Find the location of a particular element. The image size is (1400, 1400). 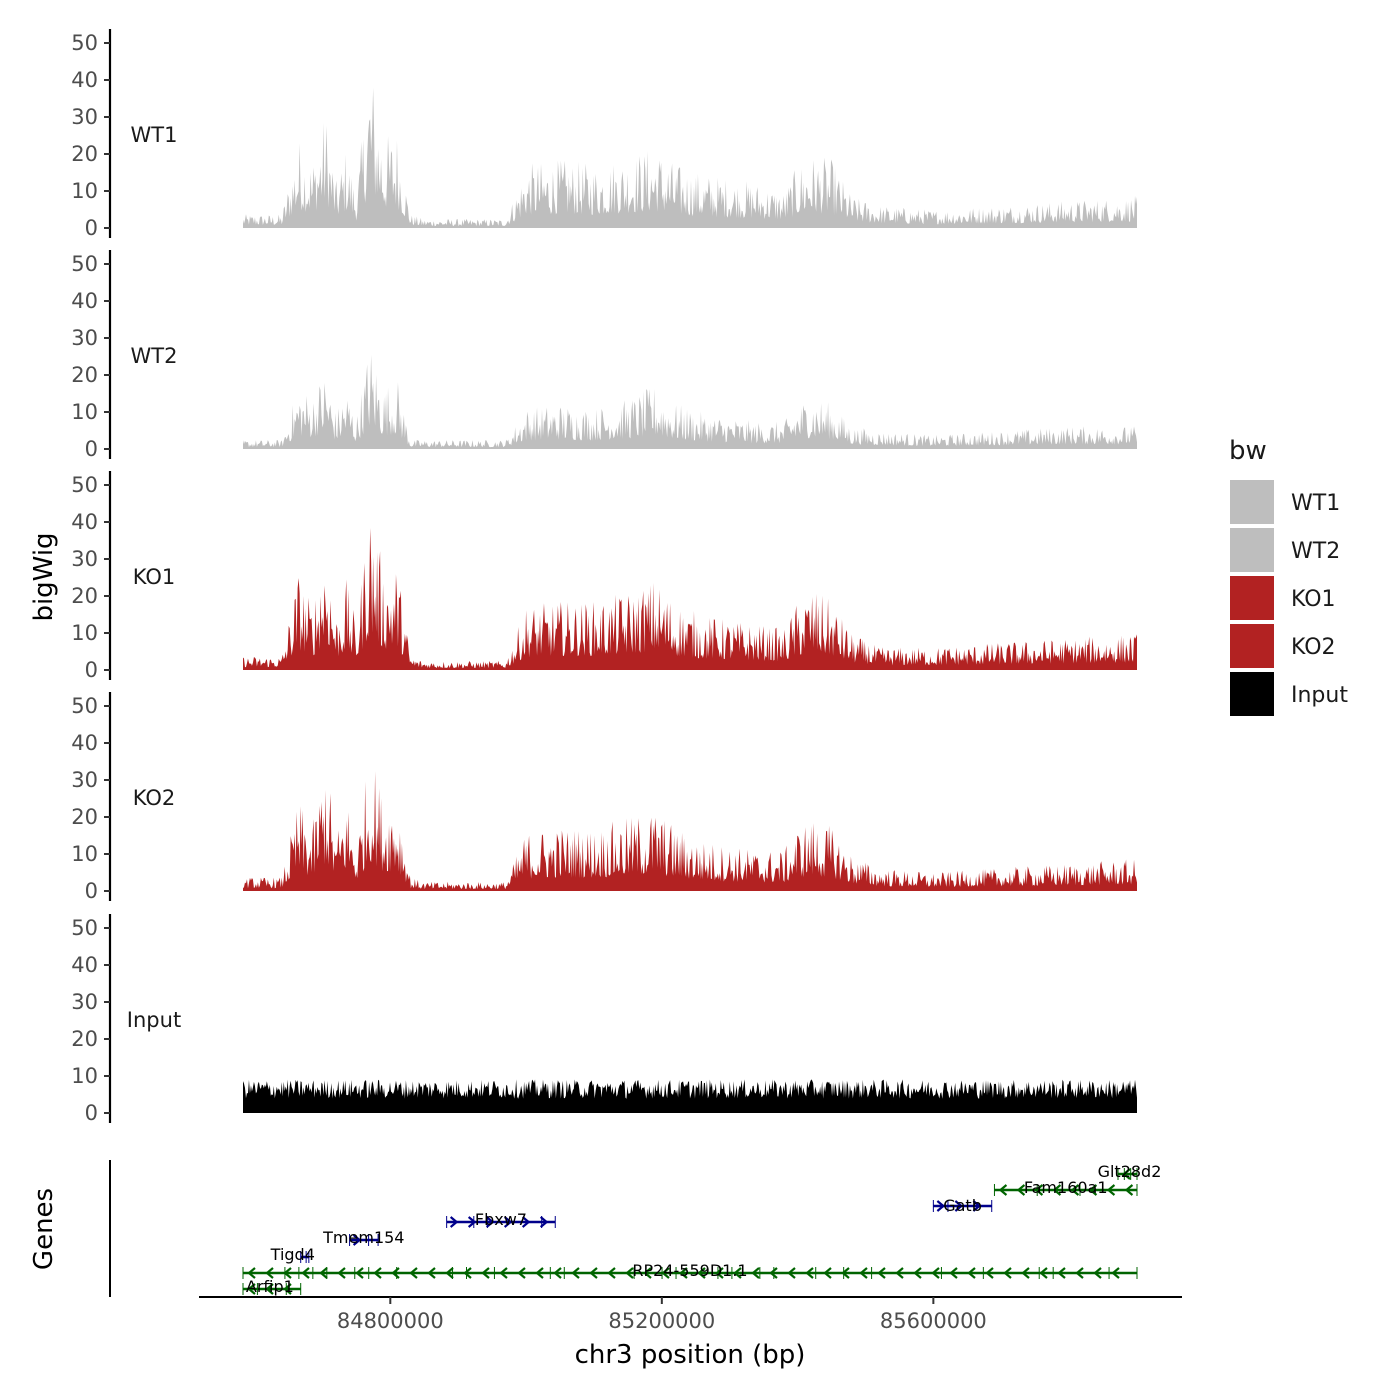

gene-model: Tmem154 is located at coordinates (363, 1237).